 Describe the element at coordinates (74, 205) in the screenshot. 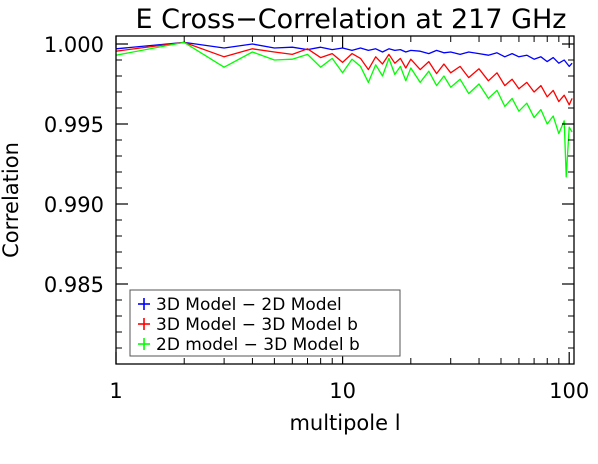

I see `y-tick-label: 0.990` at that location.